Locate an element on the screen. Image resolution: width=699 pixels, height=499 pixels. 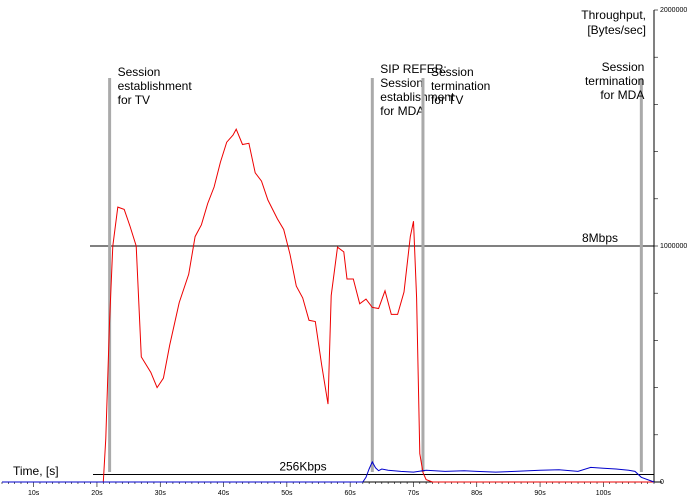
event-label: Session termination for TV is located at coordinates (460, 86).